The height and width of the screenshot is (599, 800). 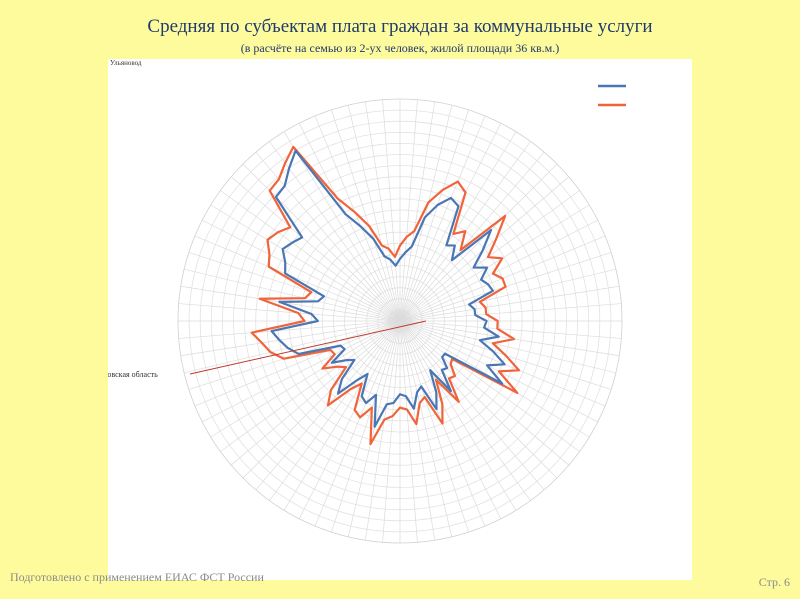 What do you see at coordinates (133, 374) in the screenshot?
I see `highlight-label: Ростовская область` at bounding box center [133, 374].